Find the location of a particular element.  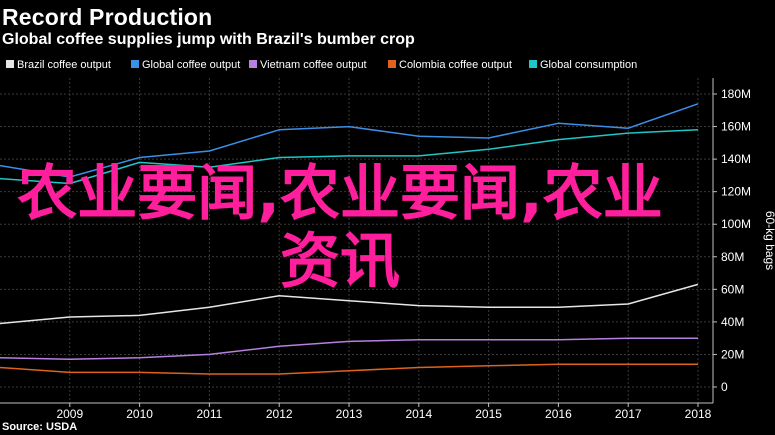

y-tick-label: 100M is located at coordinates (736, 224).